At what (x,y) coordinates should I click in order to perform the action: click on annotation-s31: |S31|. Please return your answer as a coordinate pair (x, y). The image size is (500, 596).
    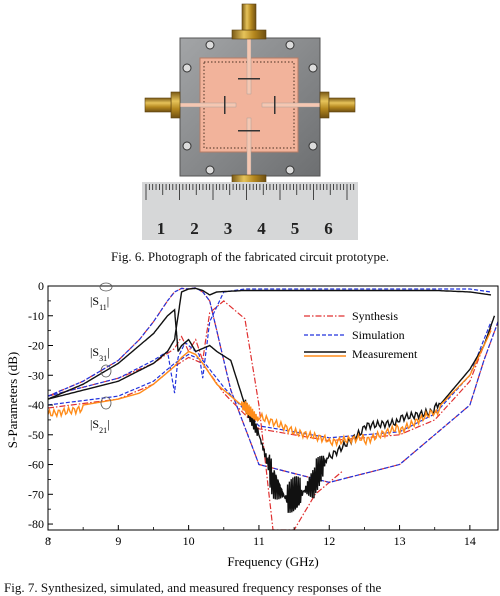
    Looking at the image, I should click on (99, 354).